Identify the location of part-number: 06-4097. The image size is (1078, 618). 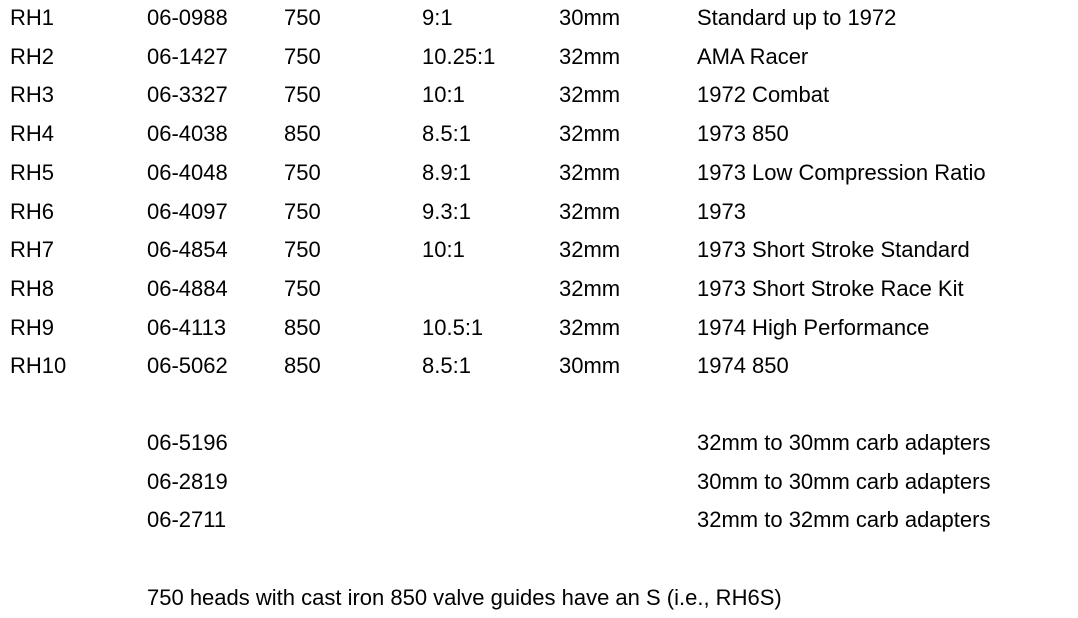
(187, 211).